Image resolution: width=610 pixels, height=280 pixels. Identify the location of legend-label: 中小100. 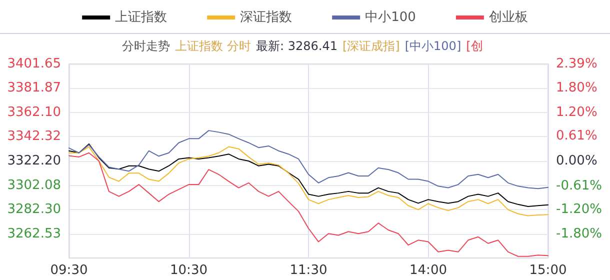
(390, 17).